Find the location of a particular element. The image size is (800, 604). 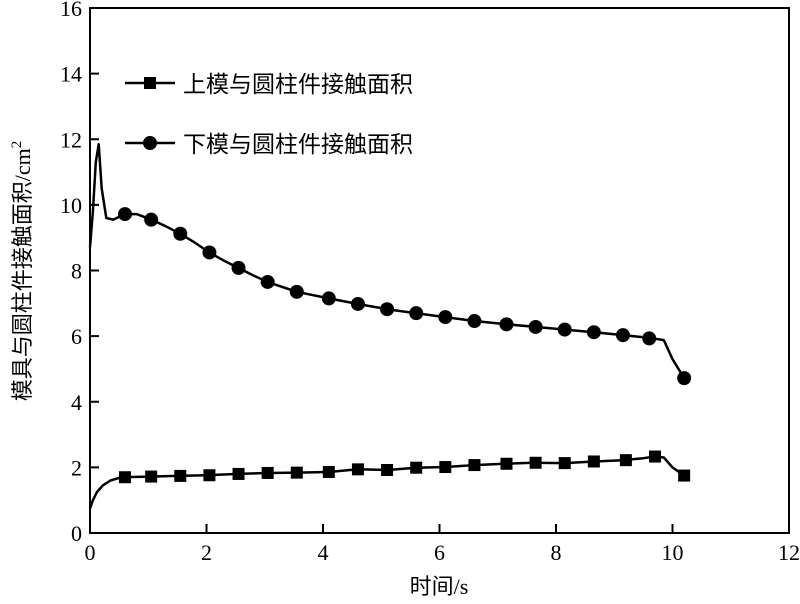

y-tick-label: 0 is located at coordinates (76, 533).